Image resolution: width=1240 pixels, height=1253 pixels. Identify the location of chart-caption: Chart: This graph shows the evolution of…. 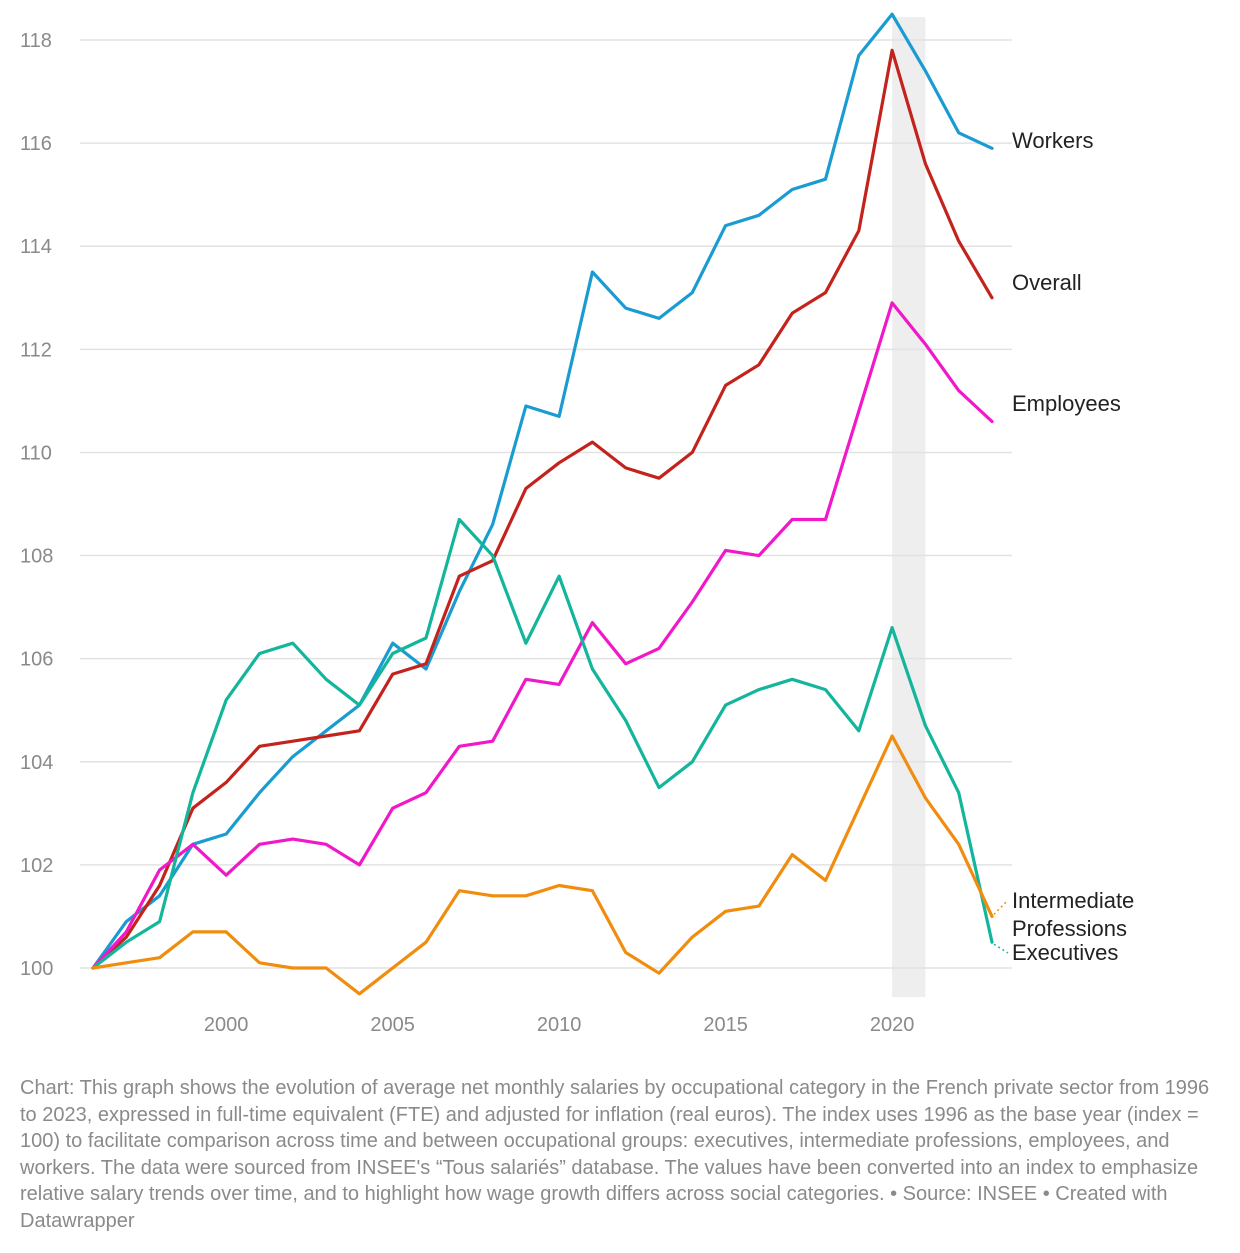
(617, 1154).